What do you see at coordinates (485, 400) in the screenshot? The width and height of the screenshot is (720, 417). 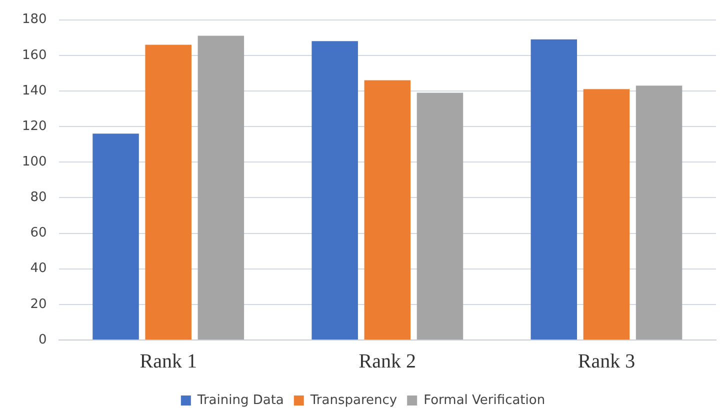 I see `legend-label: Formal Verification` at bounding box center [485, 400].